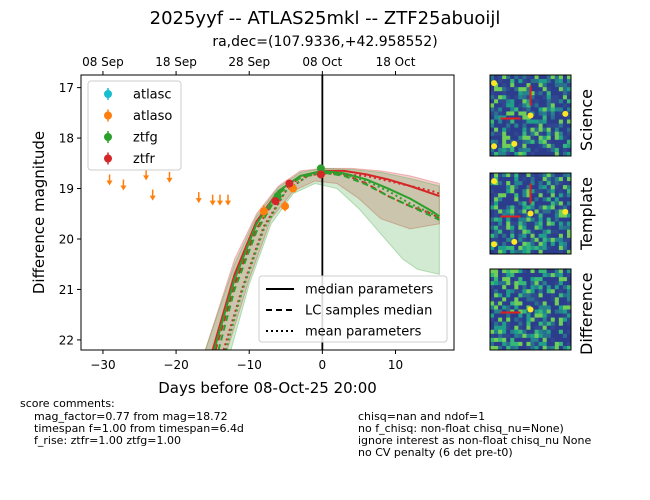 The image size is (650, 500). Describe the element at coordinates (145, 138) in the screenshot. I see `legend-label-ztfg: ztfg` at that location.